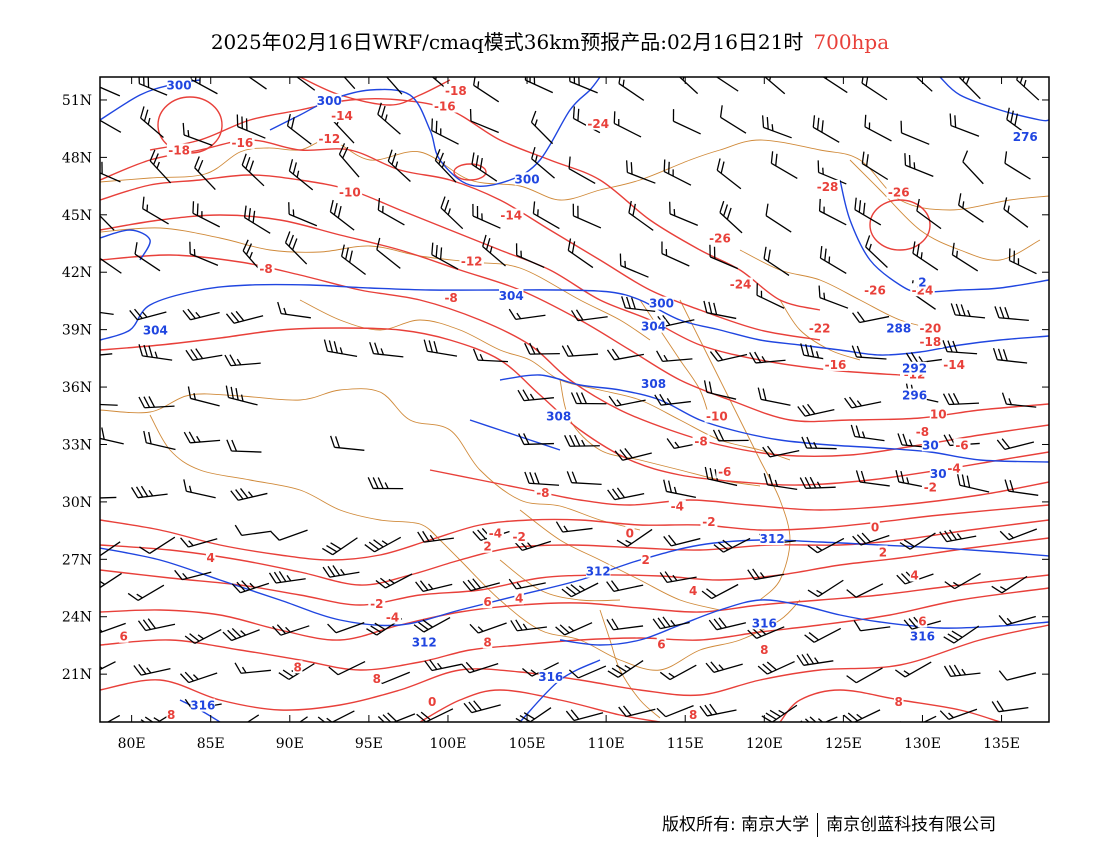  I want to click on y-tick-label: 21N, so click(77, 675).